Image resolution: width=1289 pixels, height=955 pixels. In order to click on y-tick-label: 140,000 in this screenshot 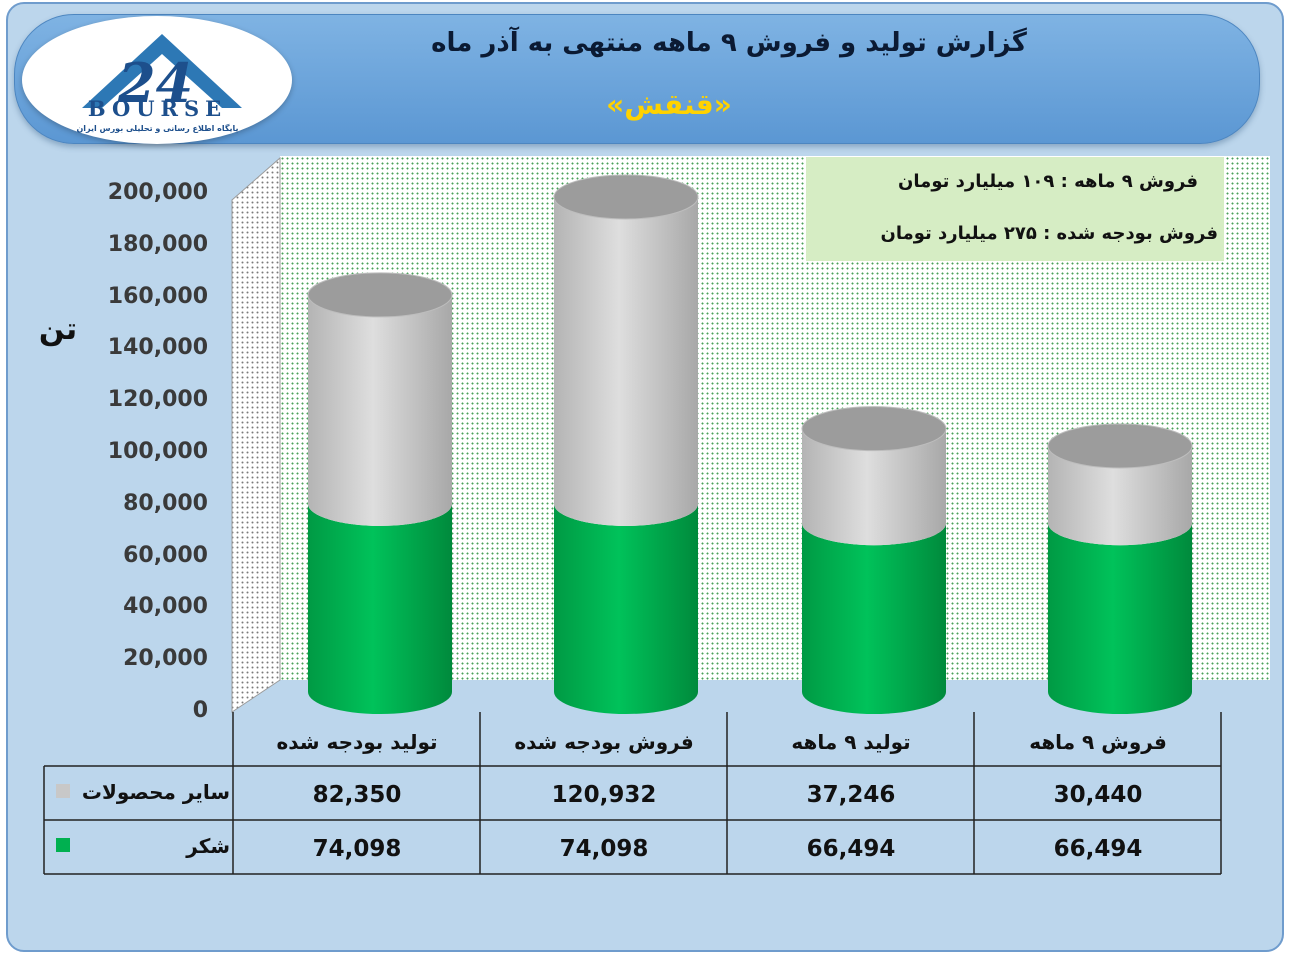, I will do `click(157, 348)`.